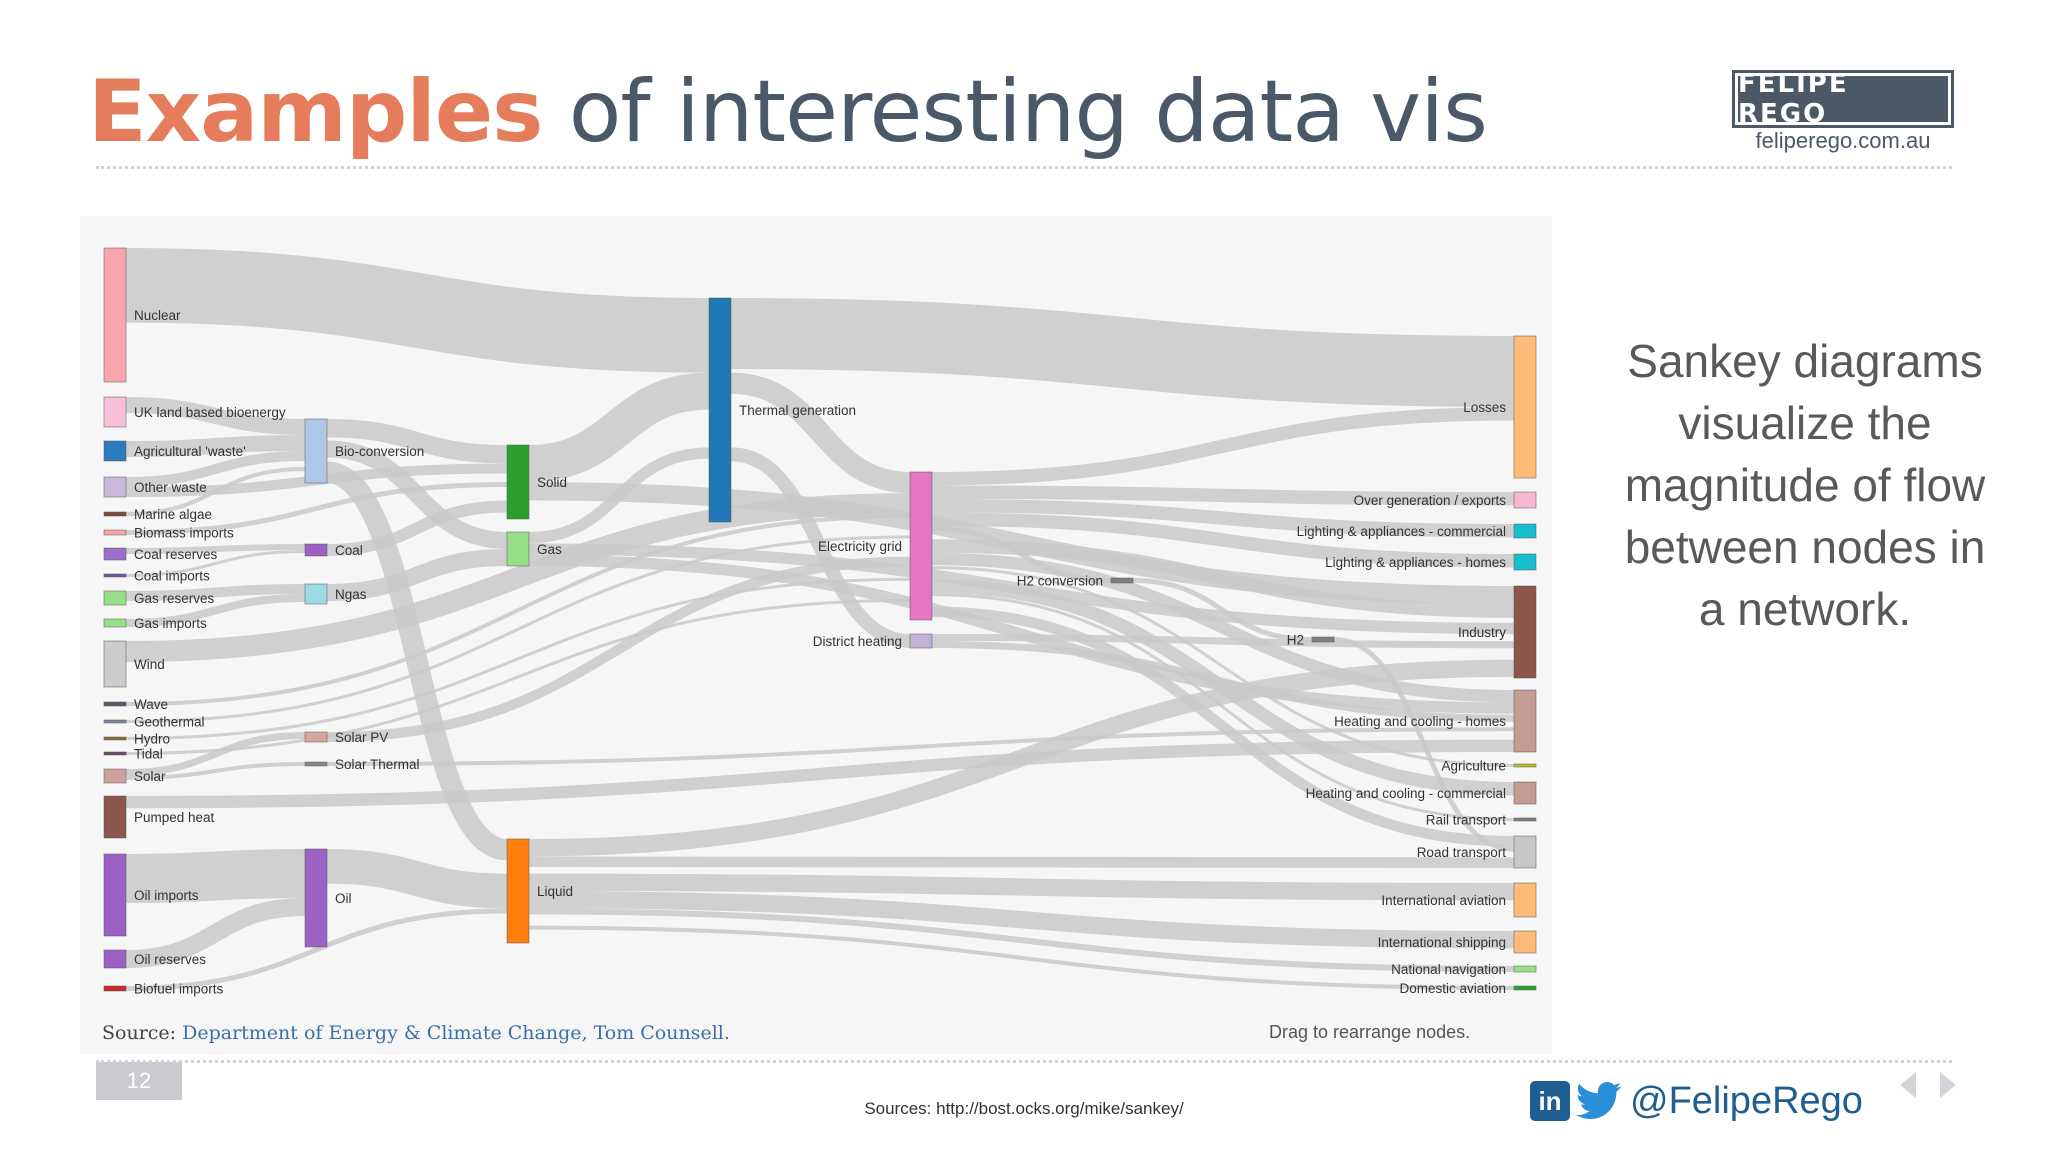  I want to click on twitter-icon, so click(1599, 1101).